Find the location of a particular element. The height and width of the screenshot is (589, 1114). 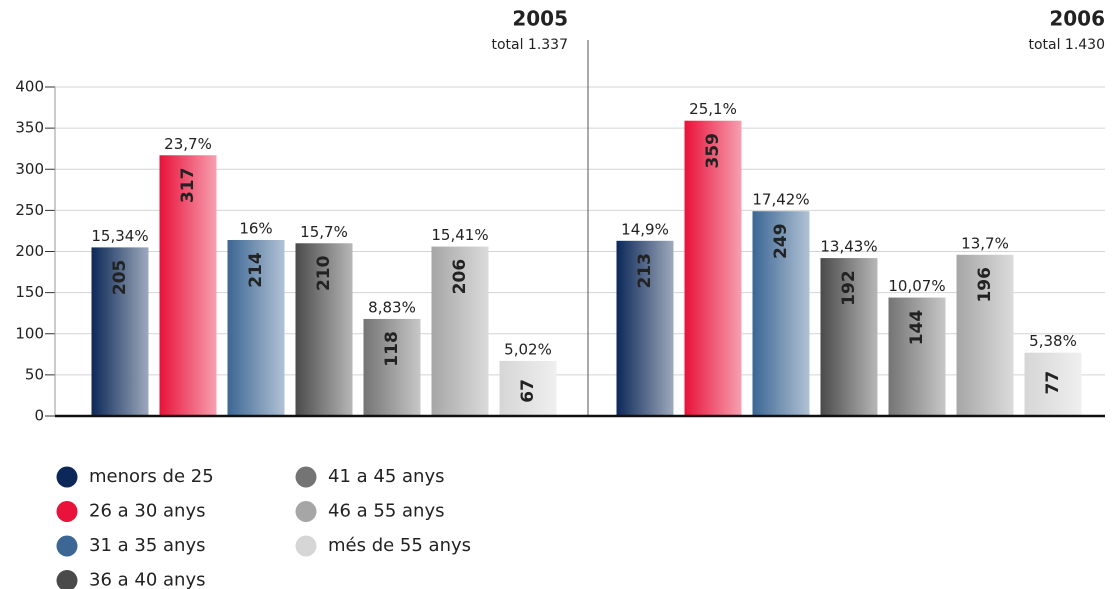

legend-label: 31 a 35 anys is located at coordinates (147, 545).